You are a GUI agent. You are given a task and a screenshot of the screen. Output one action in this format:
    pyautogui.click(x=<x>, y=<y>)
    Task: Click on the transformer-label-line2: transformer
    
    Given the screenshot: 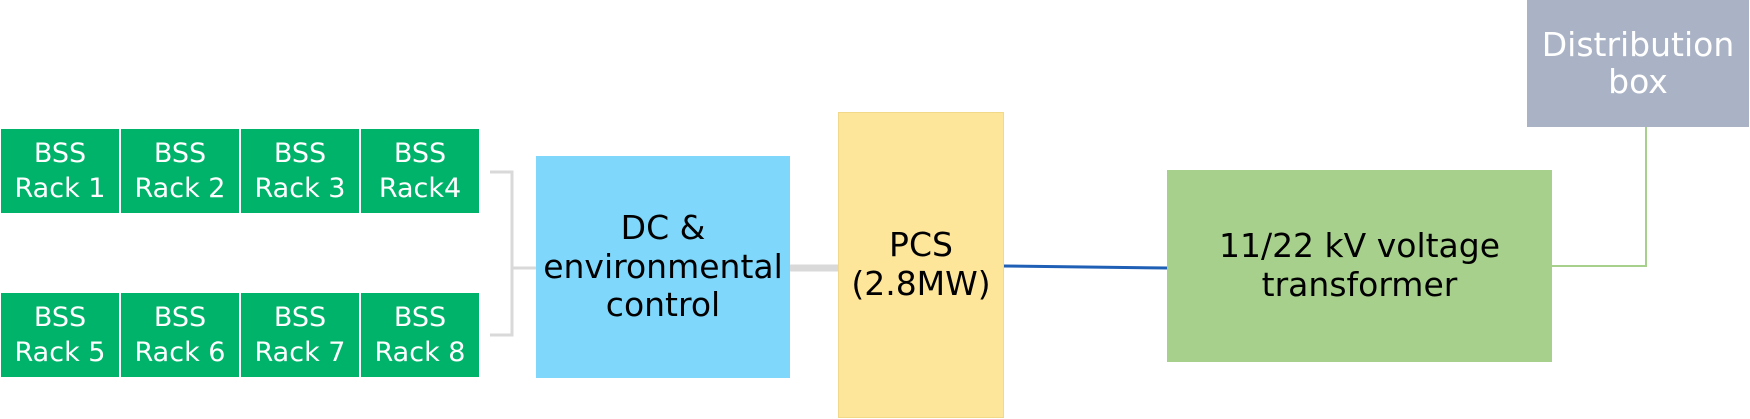 What is the action you would take?
    pyautogui.click(x=1359, y=284)
    